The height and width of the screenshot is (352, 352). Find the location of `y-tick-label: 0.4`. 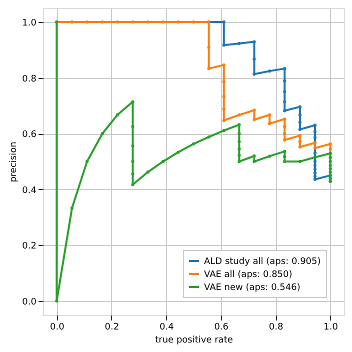

y-tick-label: 0.4 is located at coordinates (29, 191).